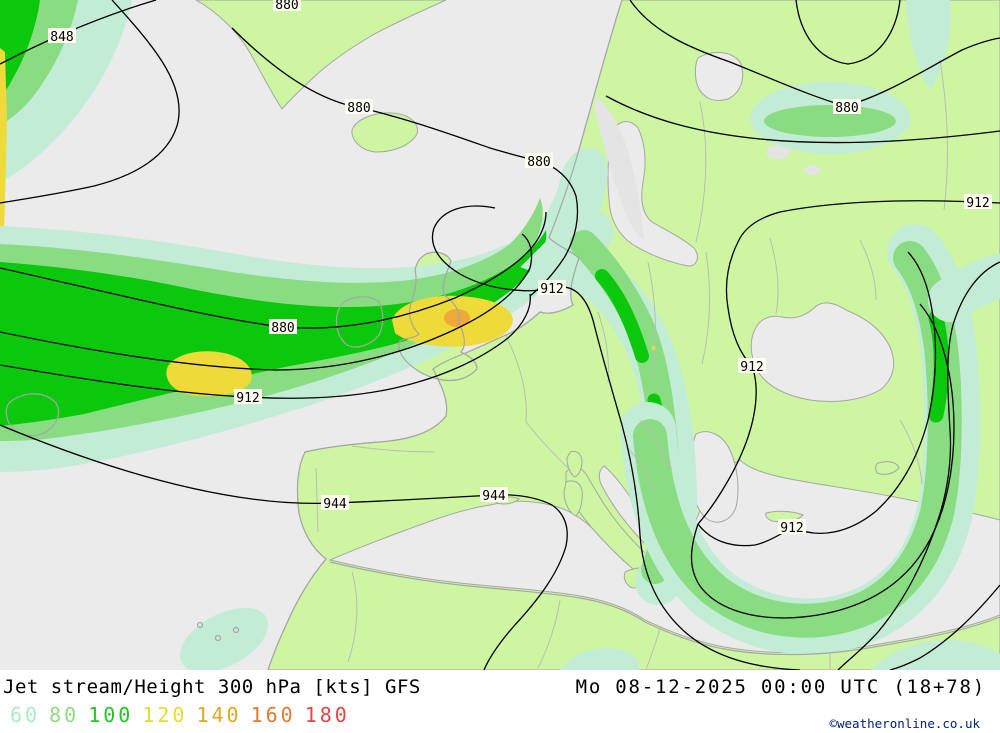 This screenshot has width=1000, height=733. Describe the element at coordinates (904, 723) in the screenshot. I see `copyright-link: ©weatheronline.co.uk` at that location.